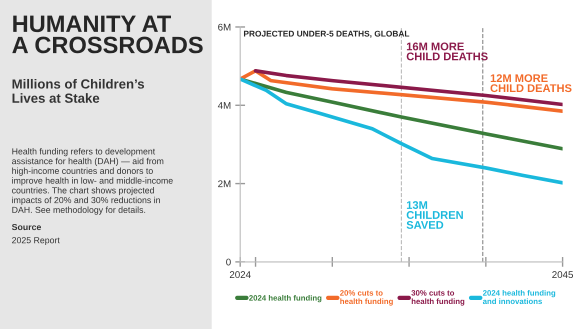  What do you see at coordinates (107, 35) in the screenshot?
I see `chart-title: HUMANITY AT A CROSSROADS` at bounding box center [107, 35].